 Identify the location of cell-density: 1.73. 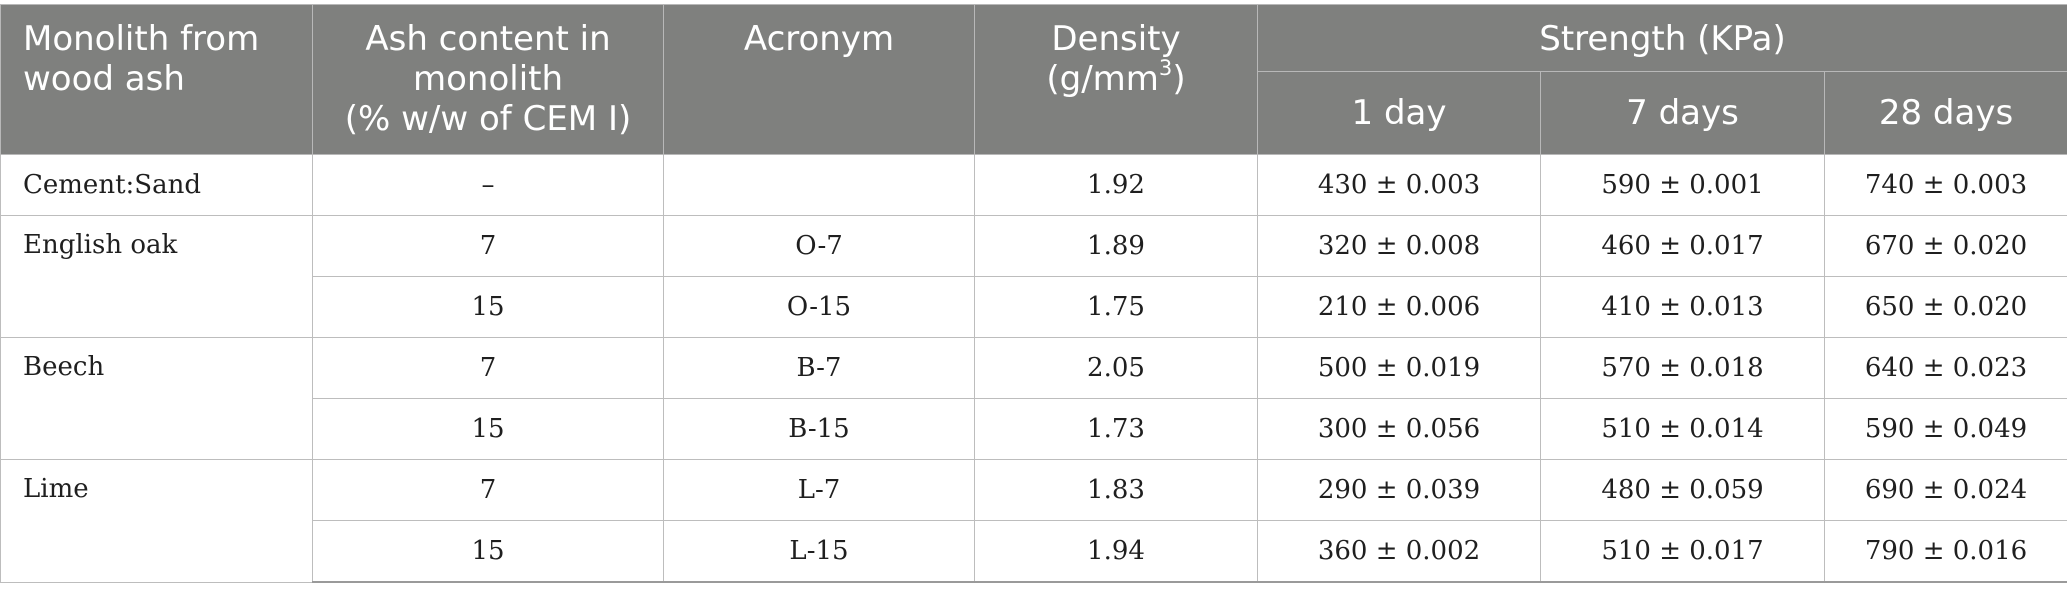
(1116, 429).